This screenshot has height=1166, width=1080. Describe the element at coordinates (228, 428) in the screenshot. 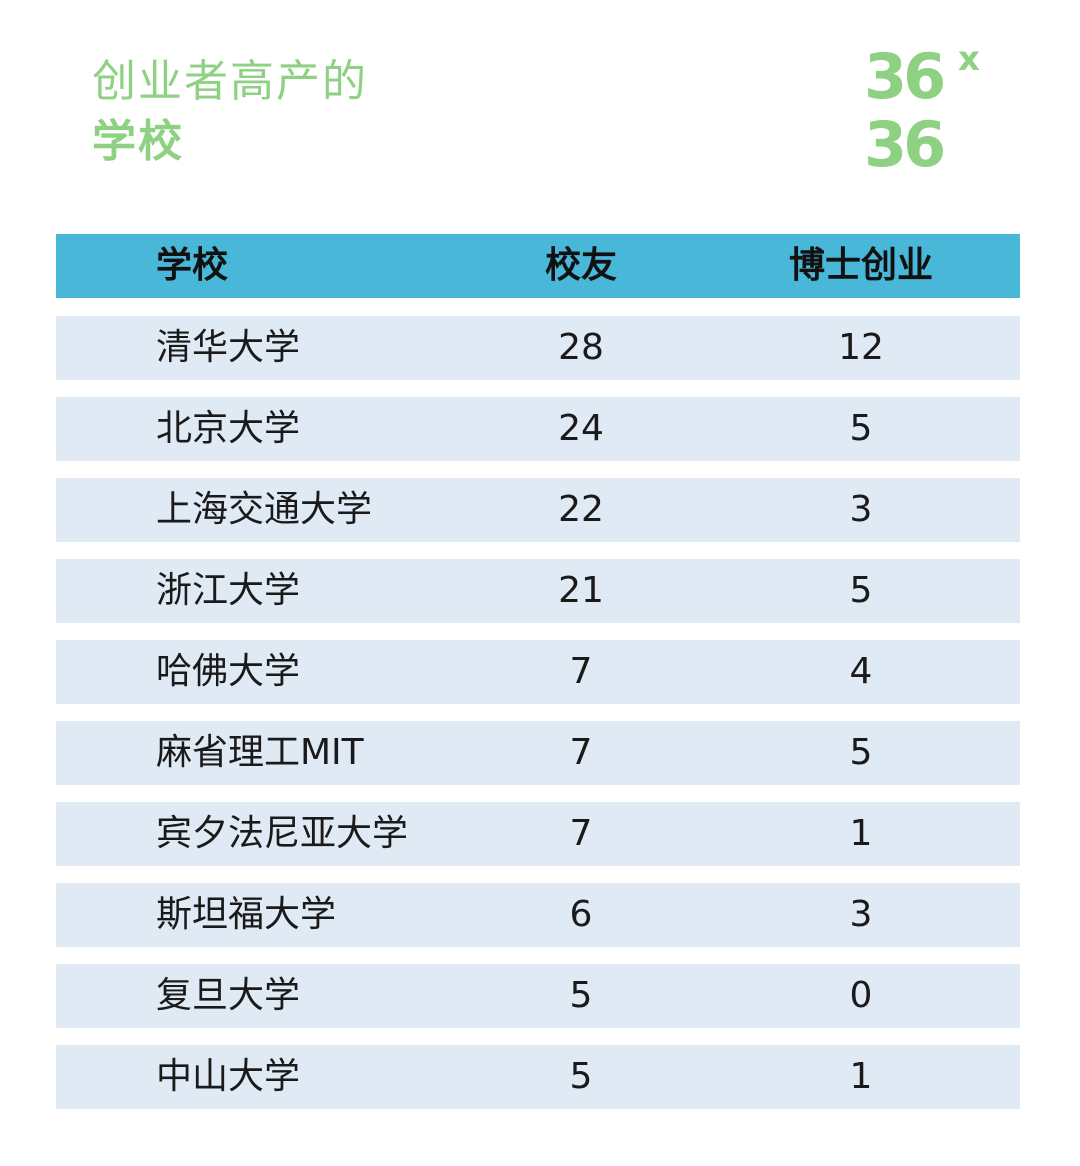

I see `school-name: 北京大学` at that location.